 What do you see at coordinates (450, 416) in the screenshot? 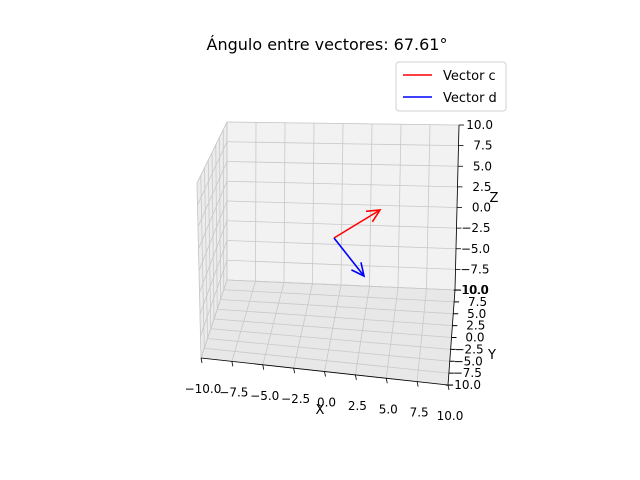
I see `x-tick-label: 10.0` at bounding box center [450, 416].